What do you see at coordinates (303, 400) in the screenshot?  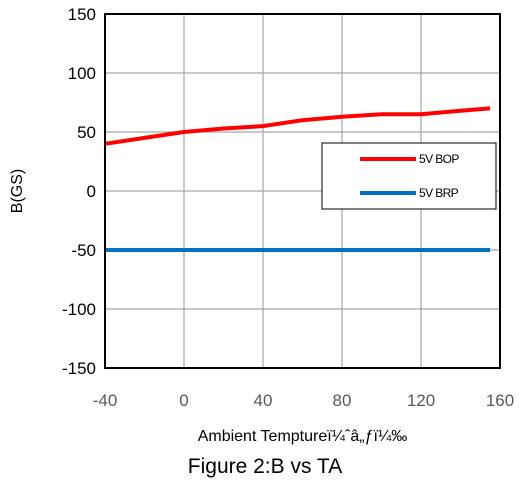 I see `x-tick-labels: -40 0 40 80 120 160` at bounding box center [303, 400].